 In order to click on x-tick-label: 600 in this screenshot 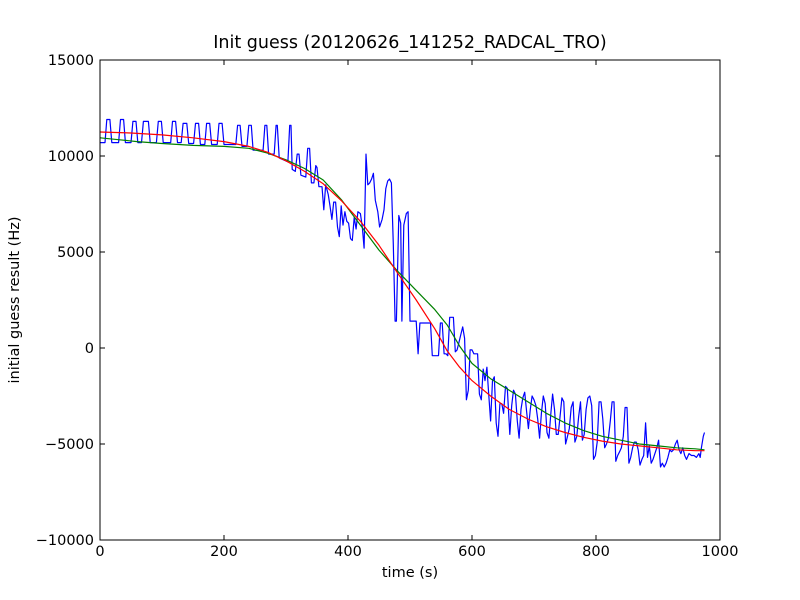, I will do `click(472, 552)`.